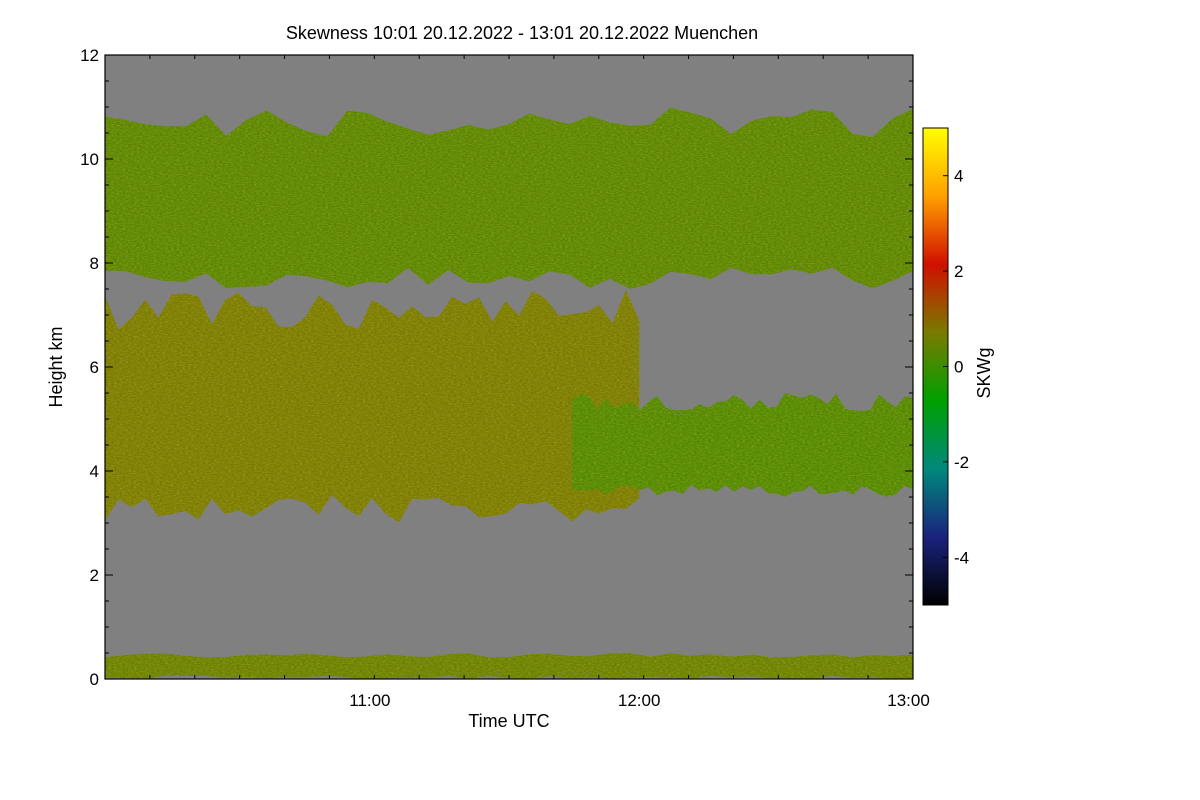 This screenshot has height=800, width=1200. I want to click on colorbar-tick-label: 4, so click(958, 176).